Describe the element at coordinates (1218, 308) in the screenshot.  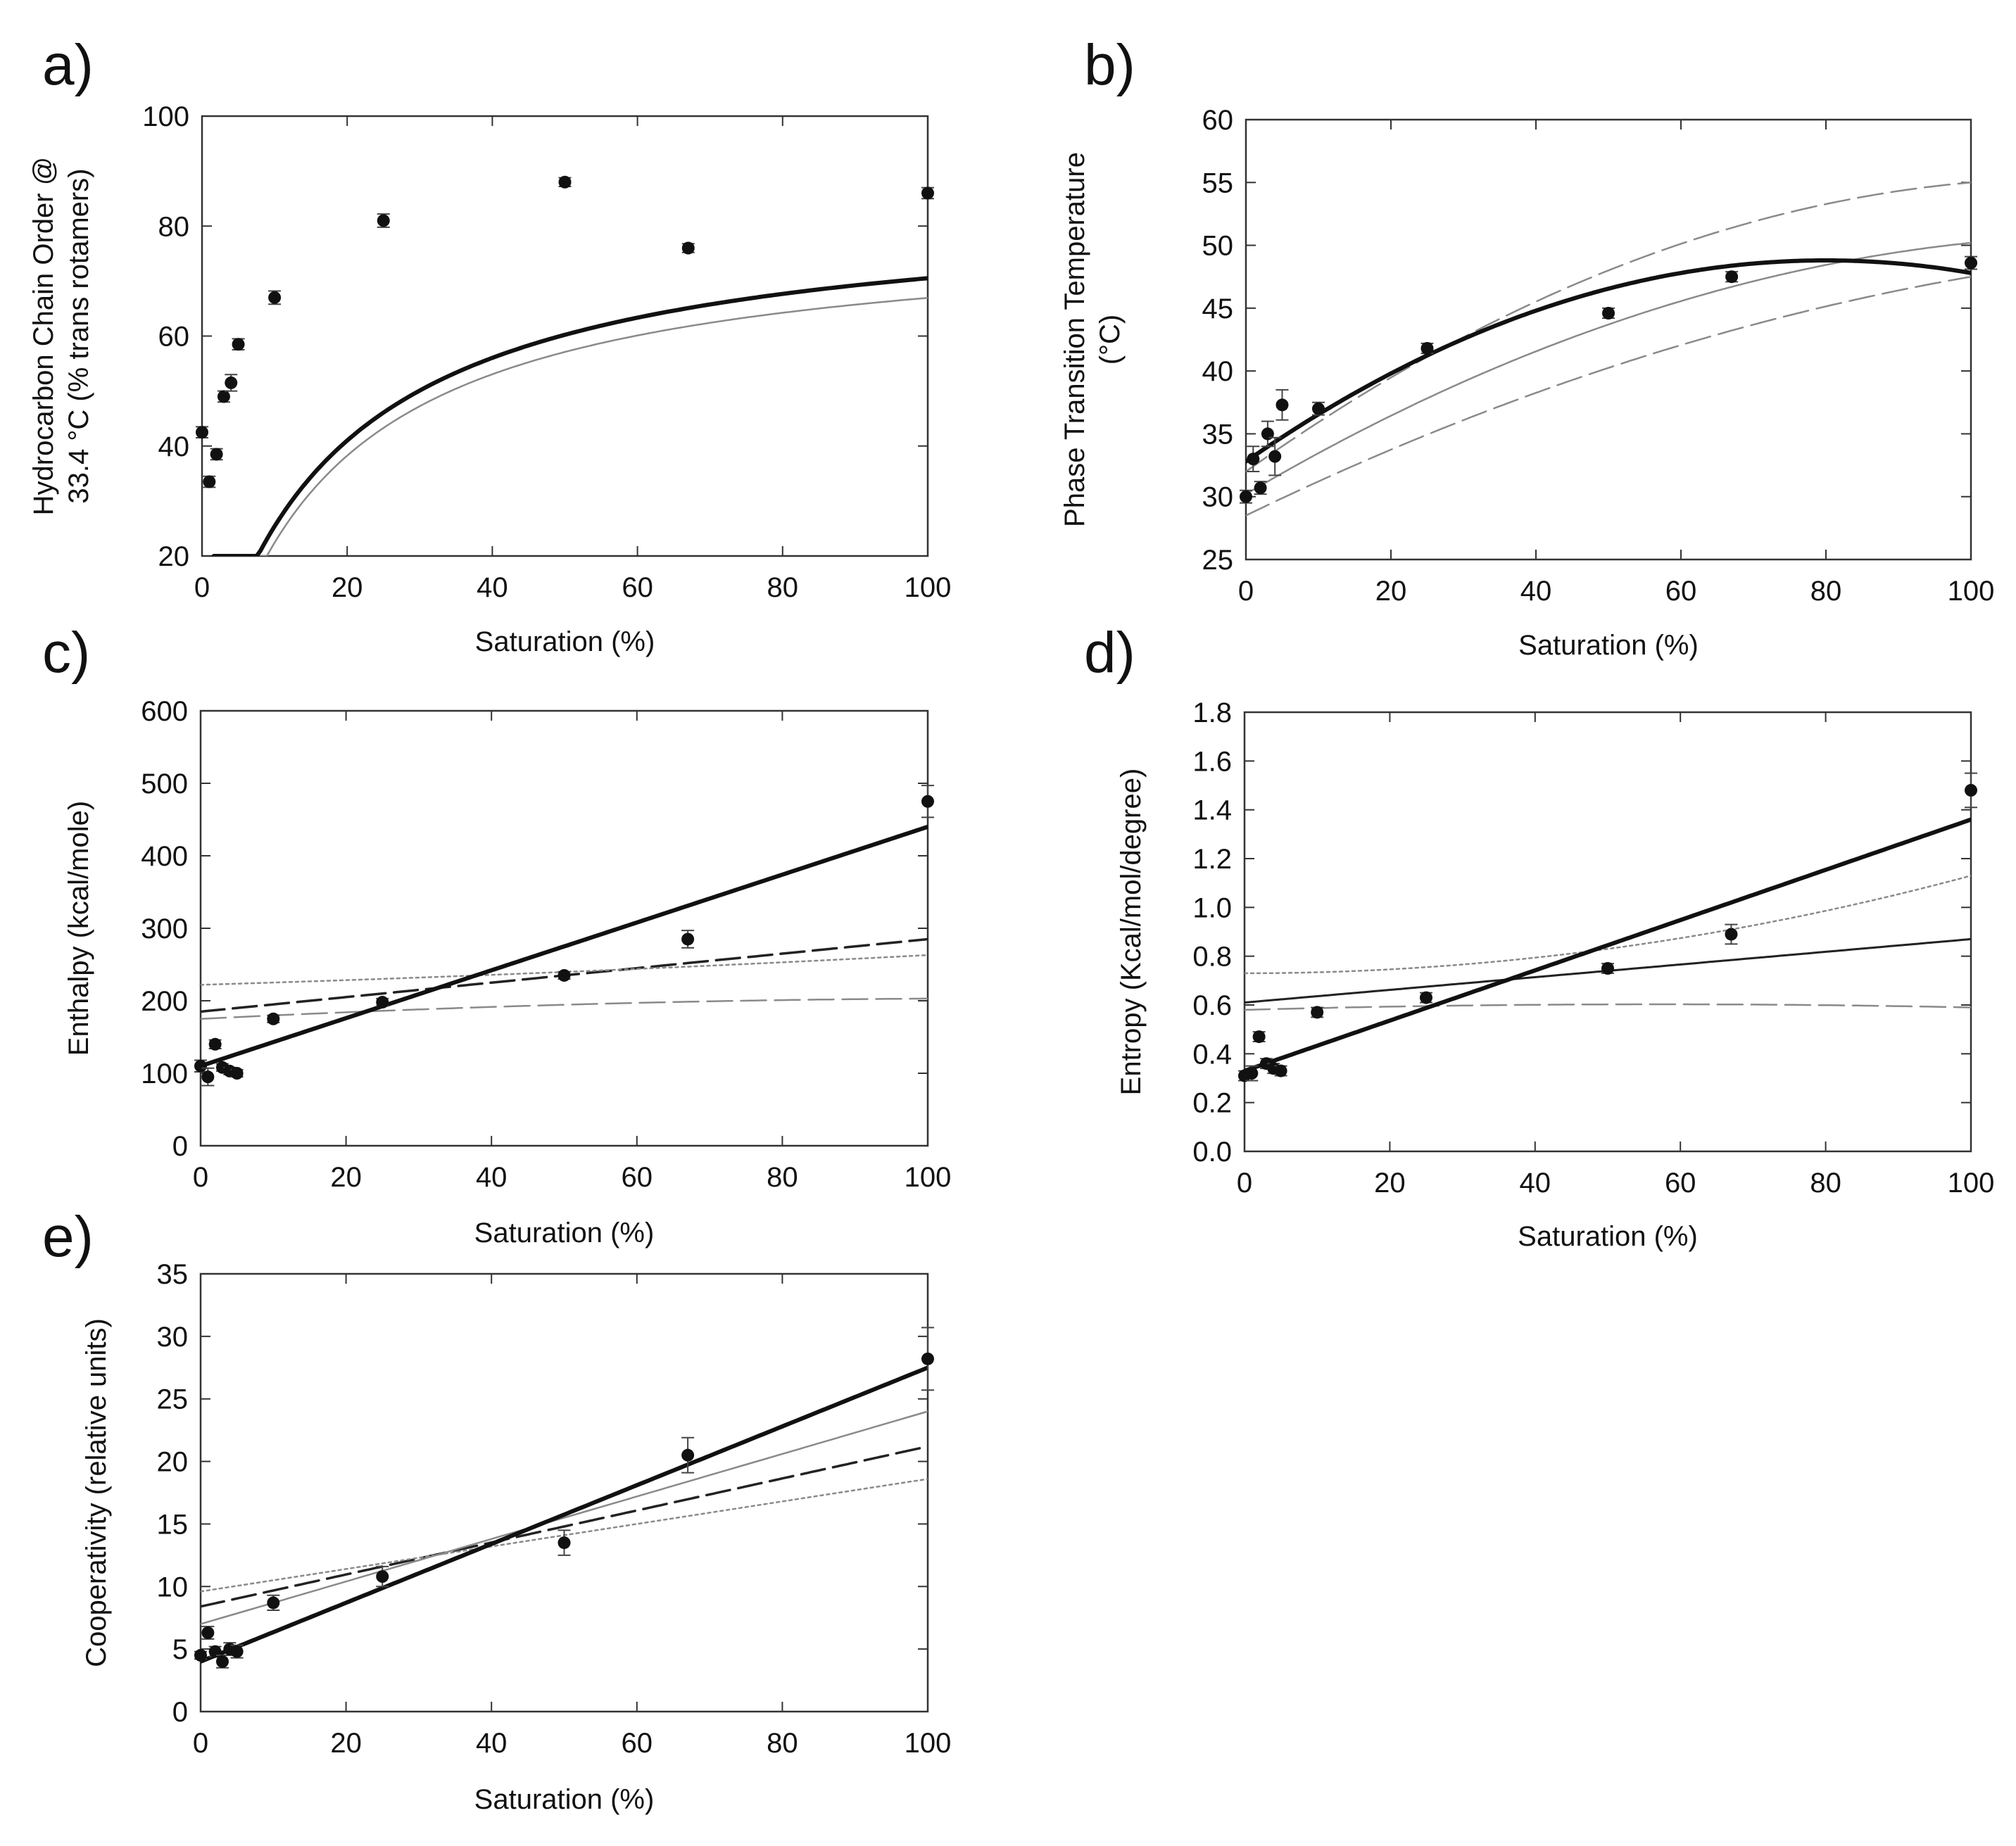
I see `y-tick-label: 45` at that location.